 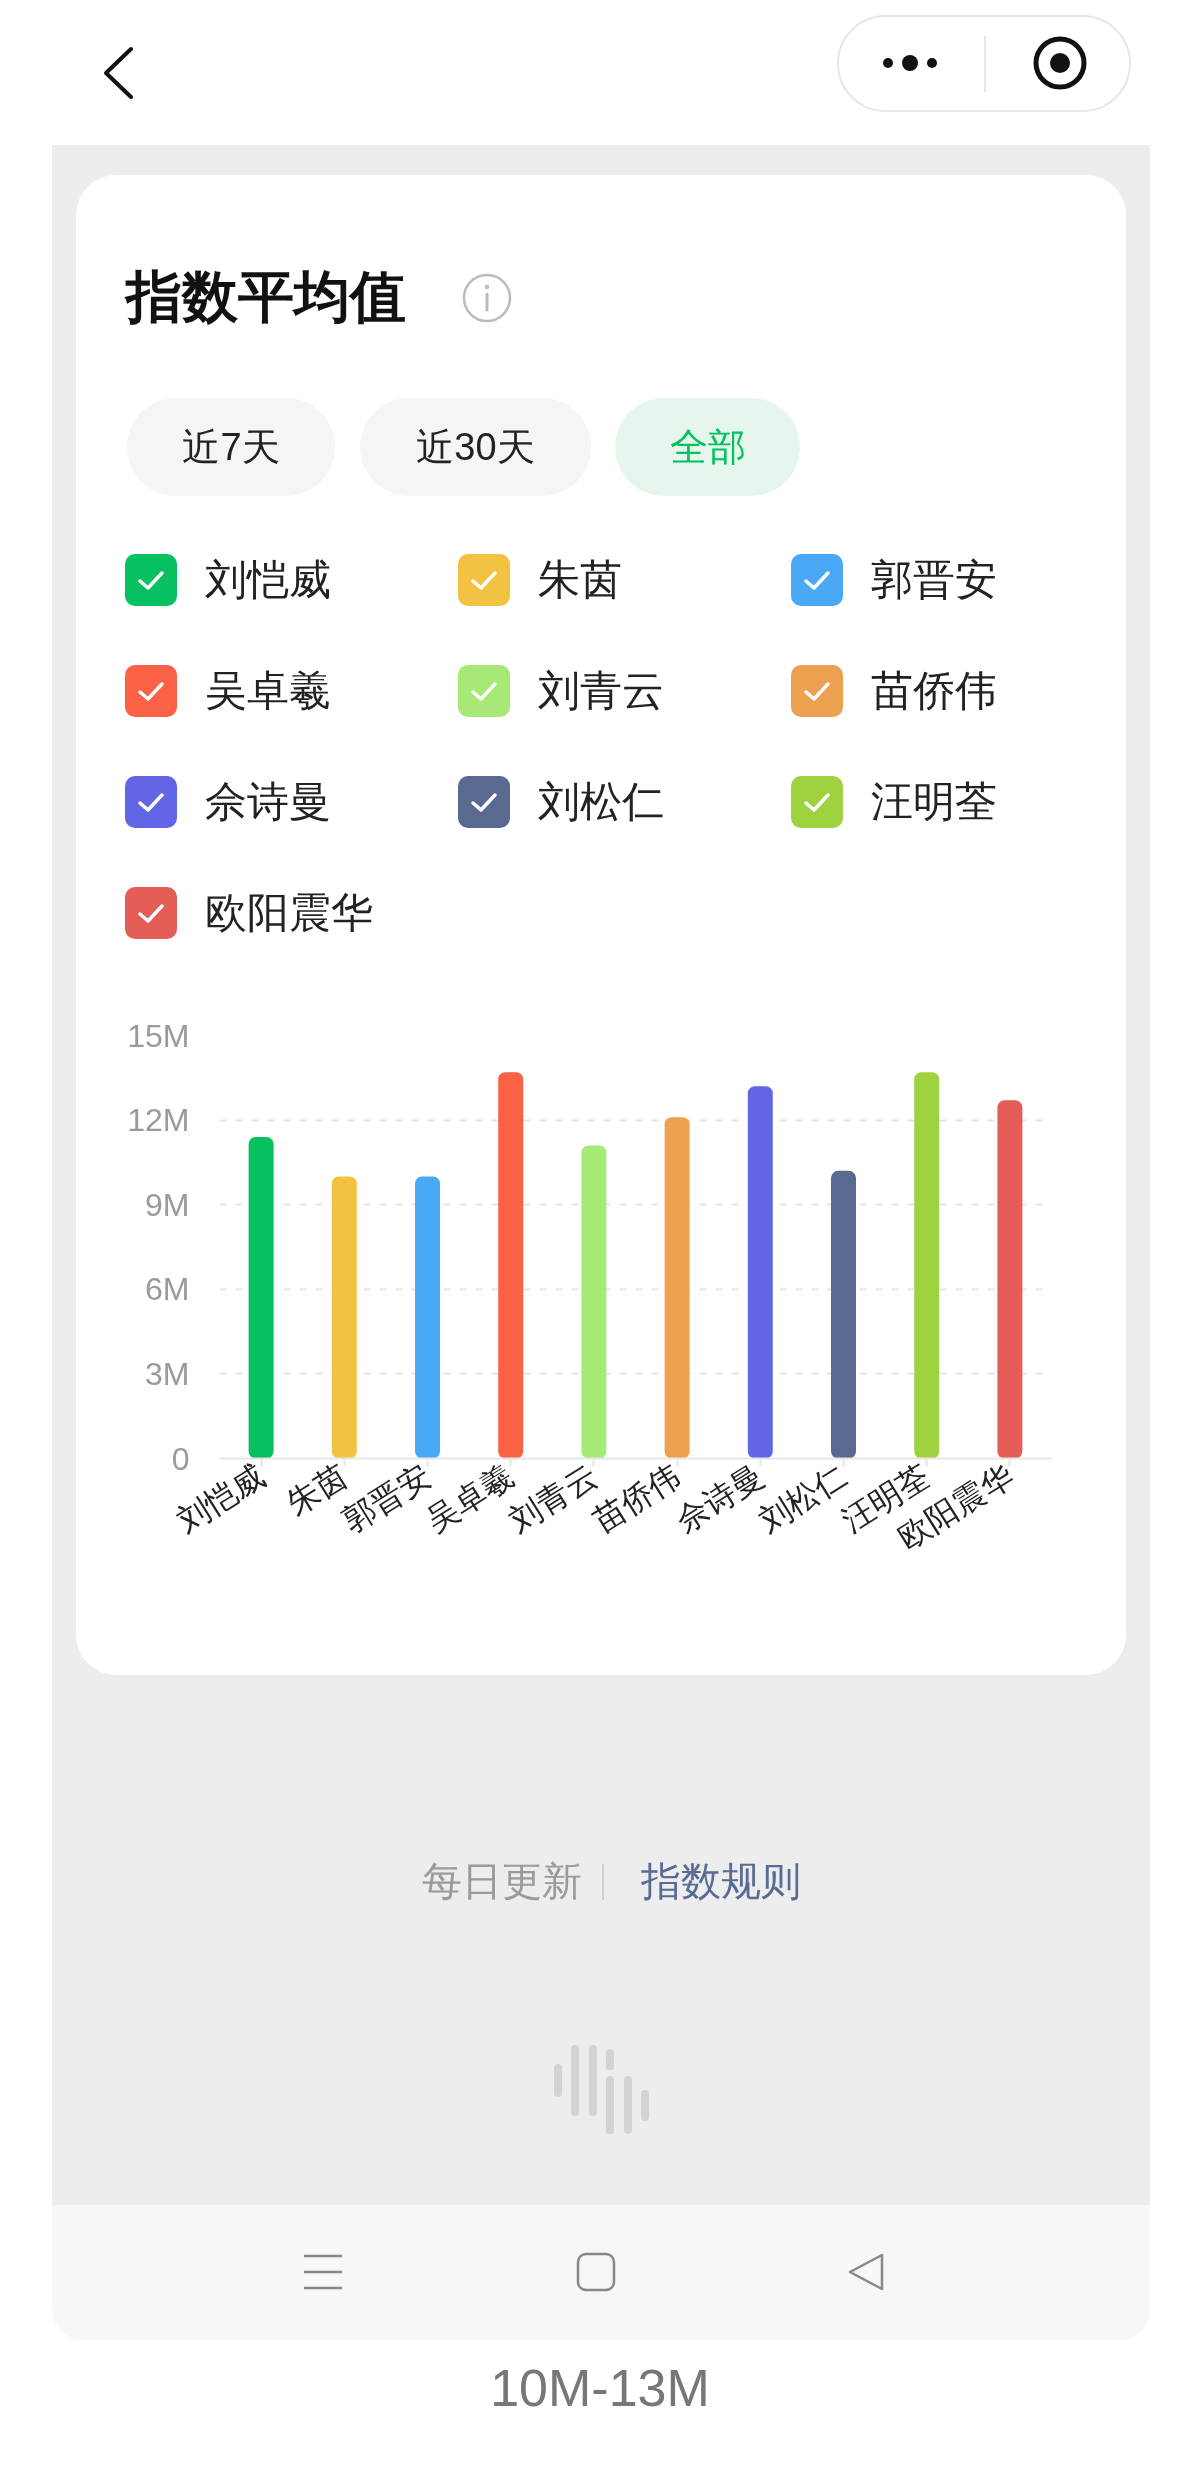 What do you see at coordinates (580, 580) in the screenshot?
I see `legend-label: 朱茵` at bounding box center [580, 580].